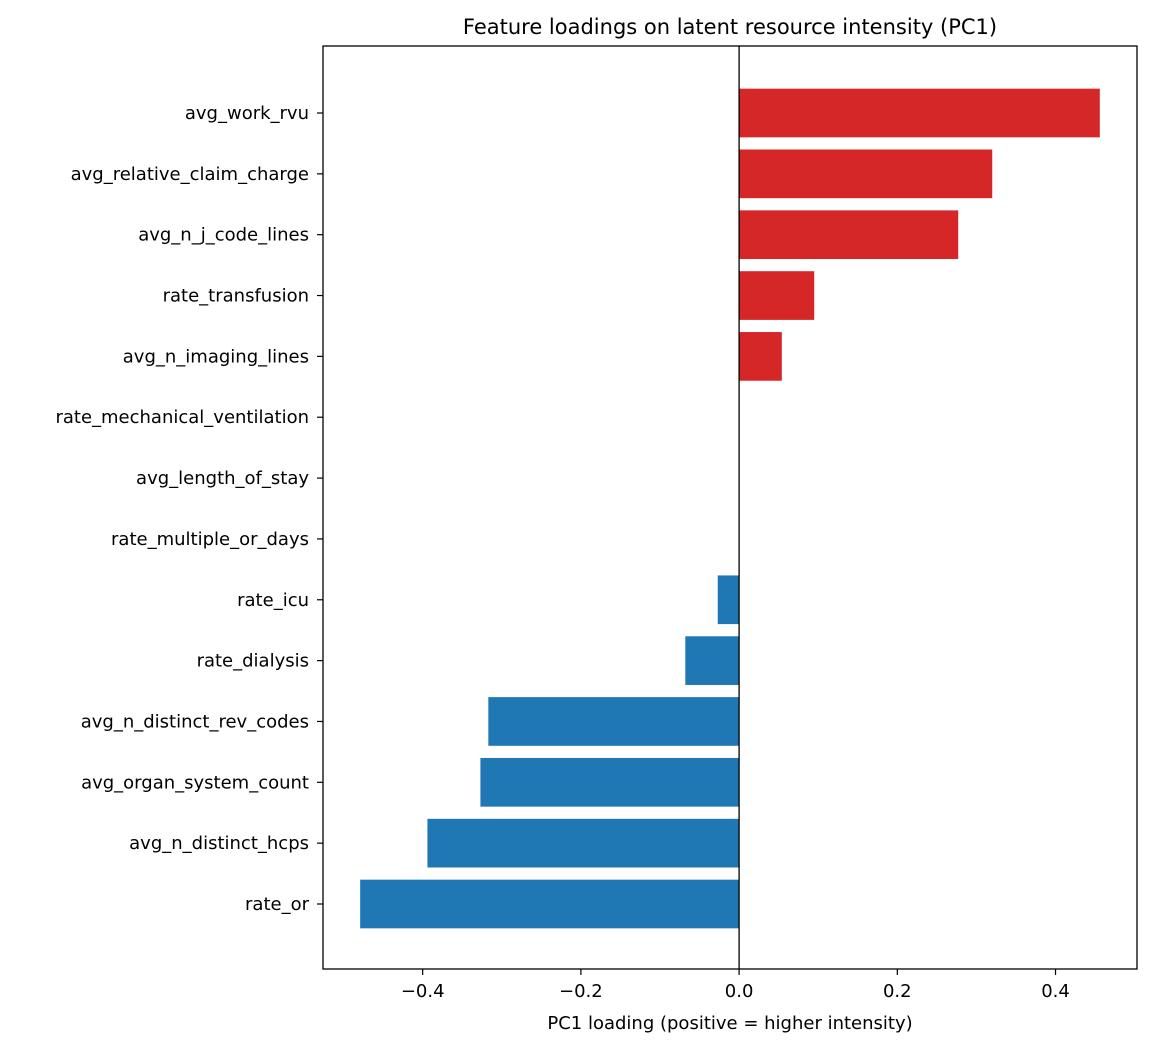 The height and width of the screenshot is (1052, 1152). Describe the element at coordinates (195, 782) in the screenshot. I see `y-tick-label: avg_organ_system_count` at that location.